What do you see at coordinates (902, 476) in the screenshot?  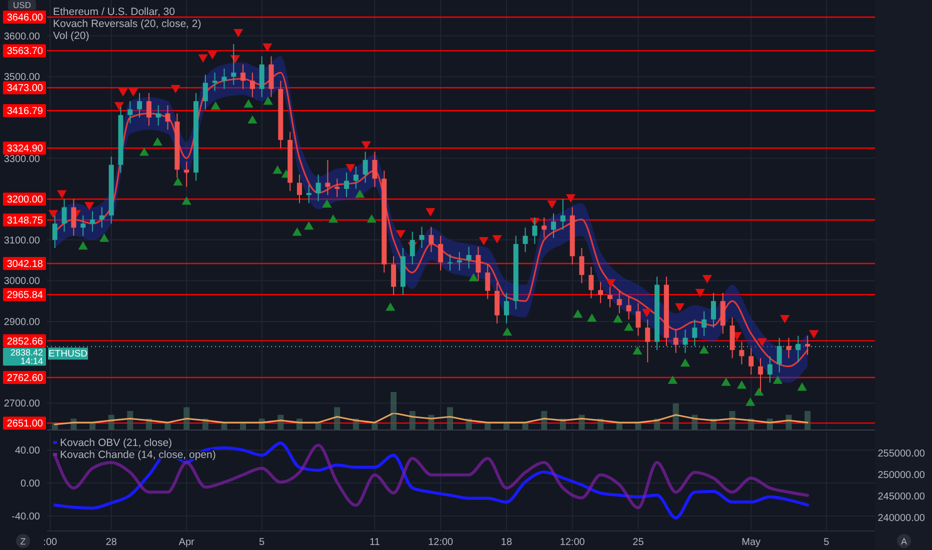 I see `y2-tick-label: 250000.00` at bounding box center [902, 476].